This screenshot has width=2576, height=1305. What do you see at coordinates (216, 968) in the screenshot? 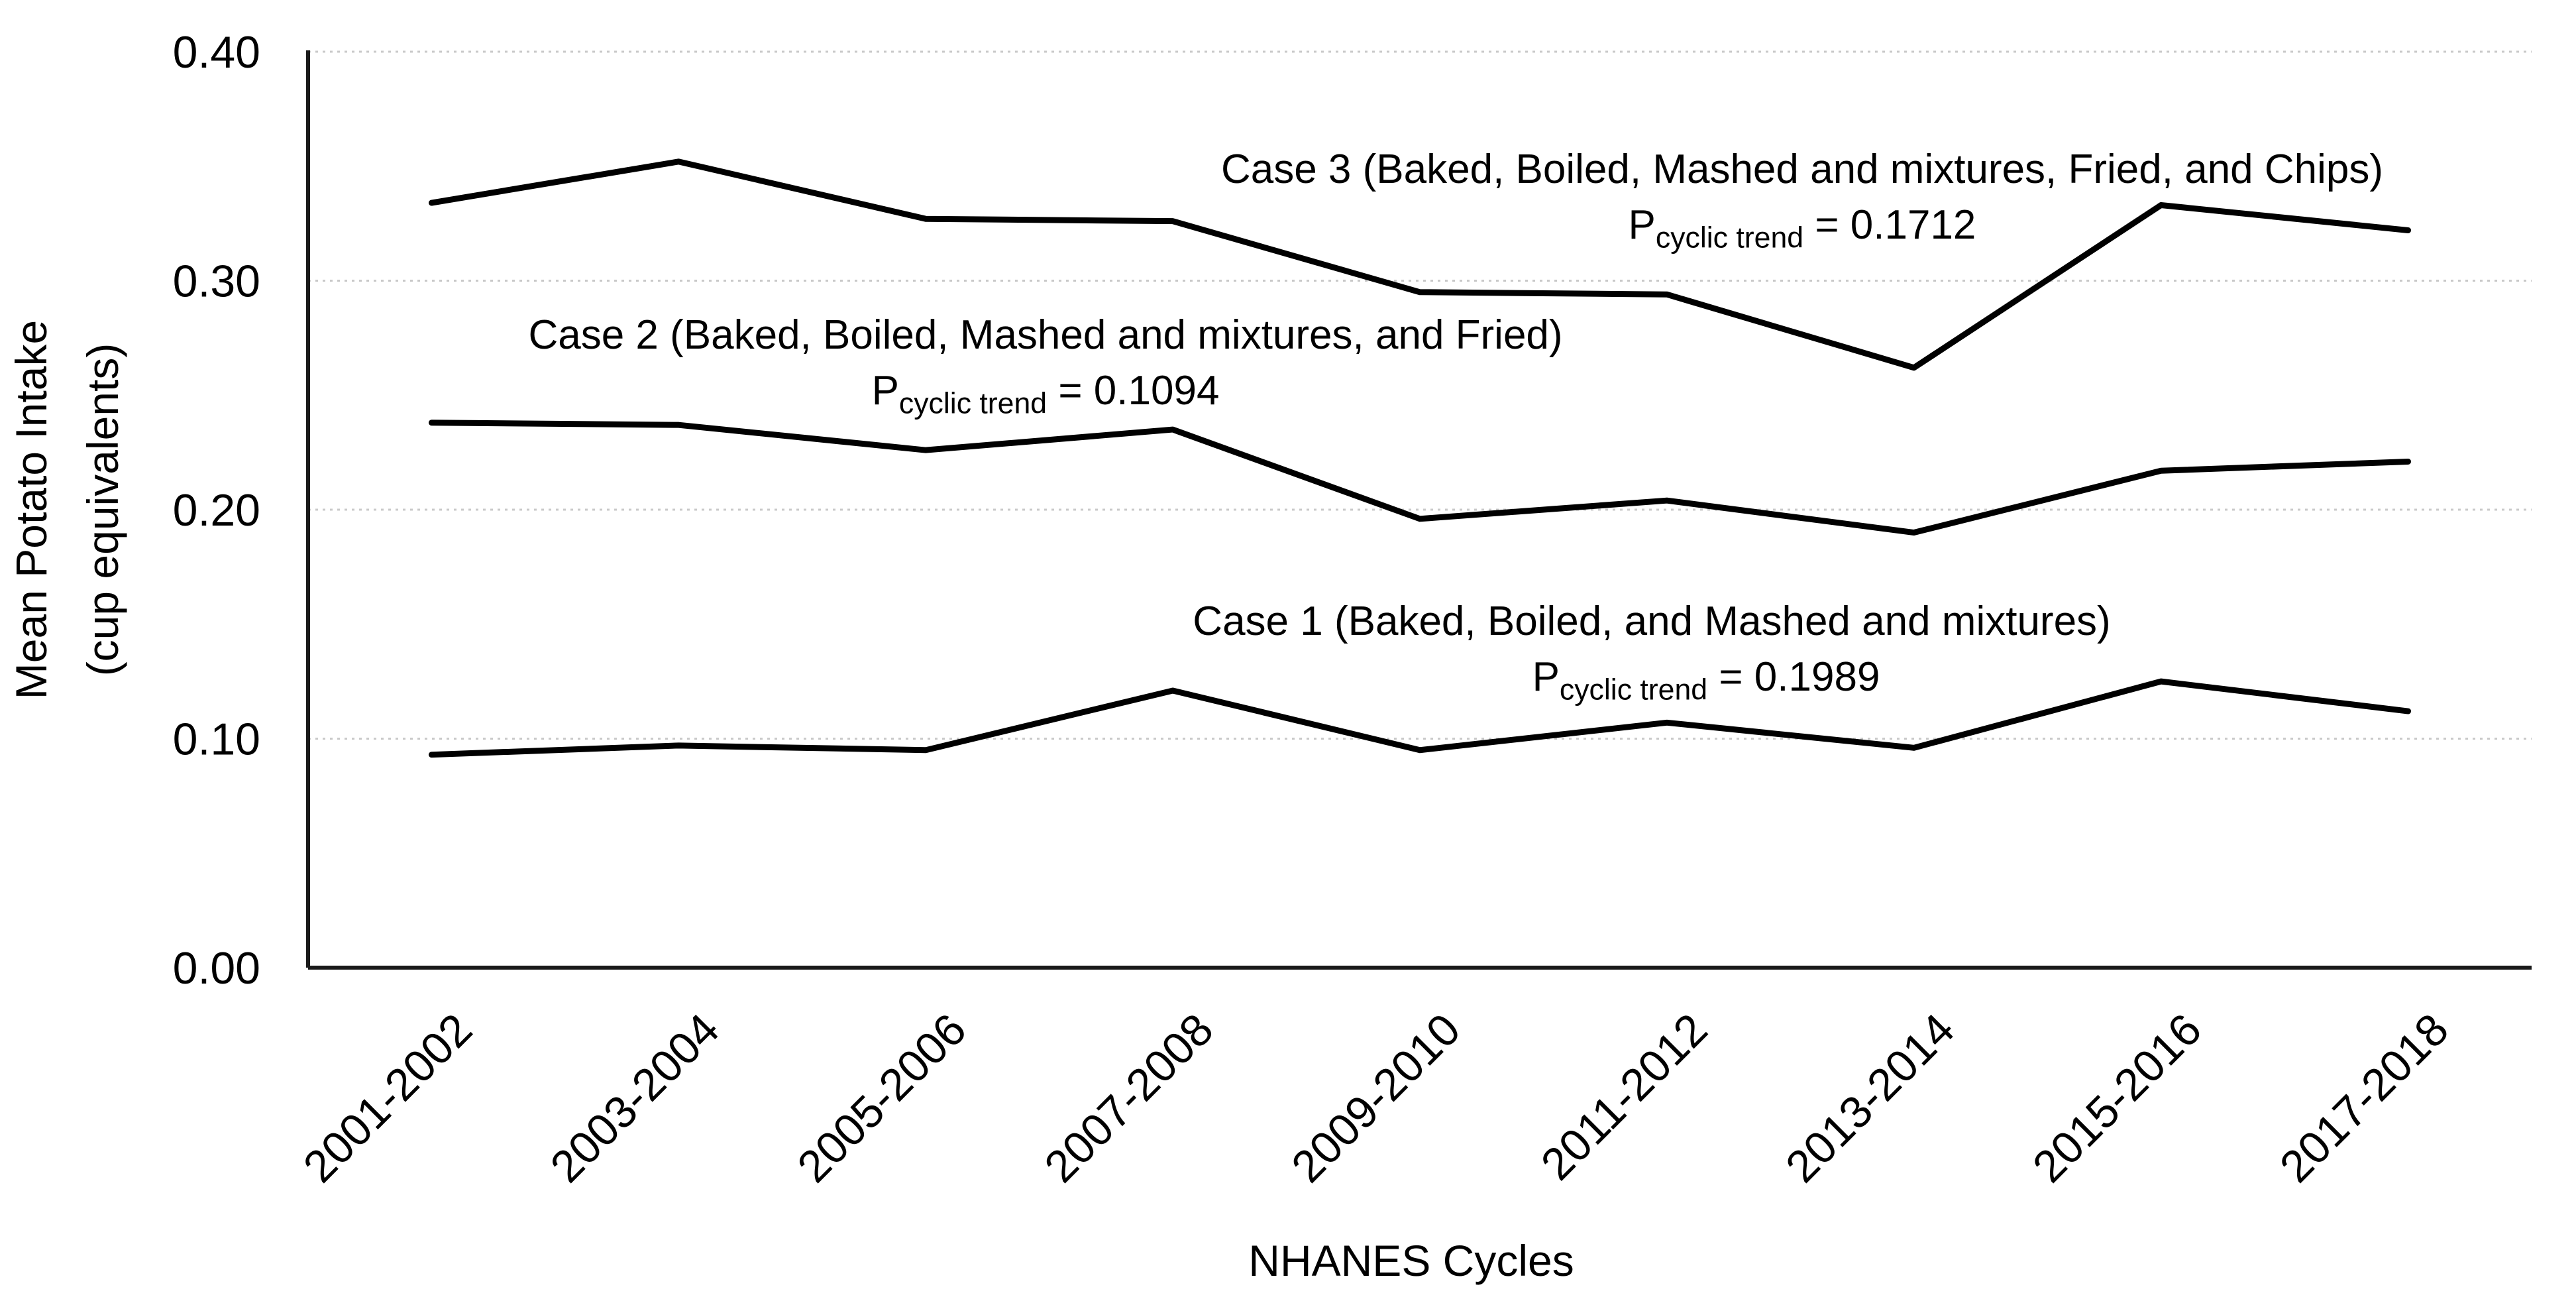
I see `y-tick-label: 0.00` at bounding box center [216, 968].